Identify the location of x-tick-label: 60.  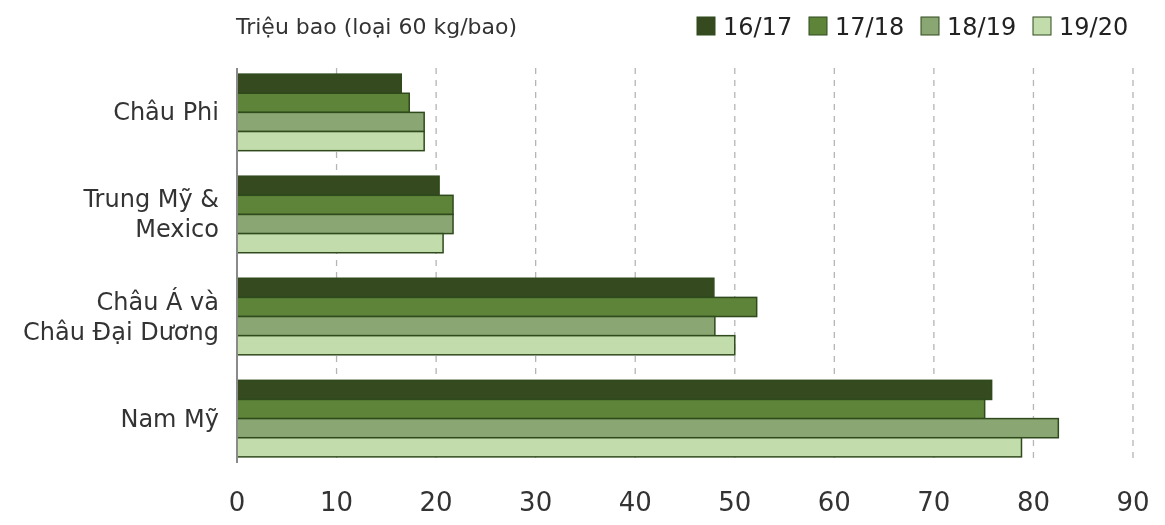
(834, 502).